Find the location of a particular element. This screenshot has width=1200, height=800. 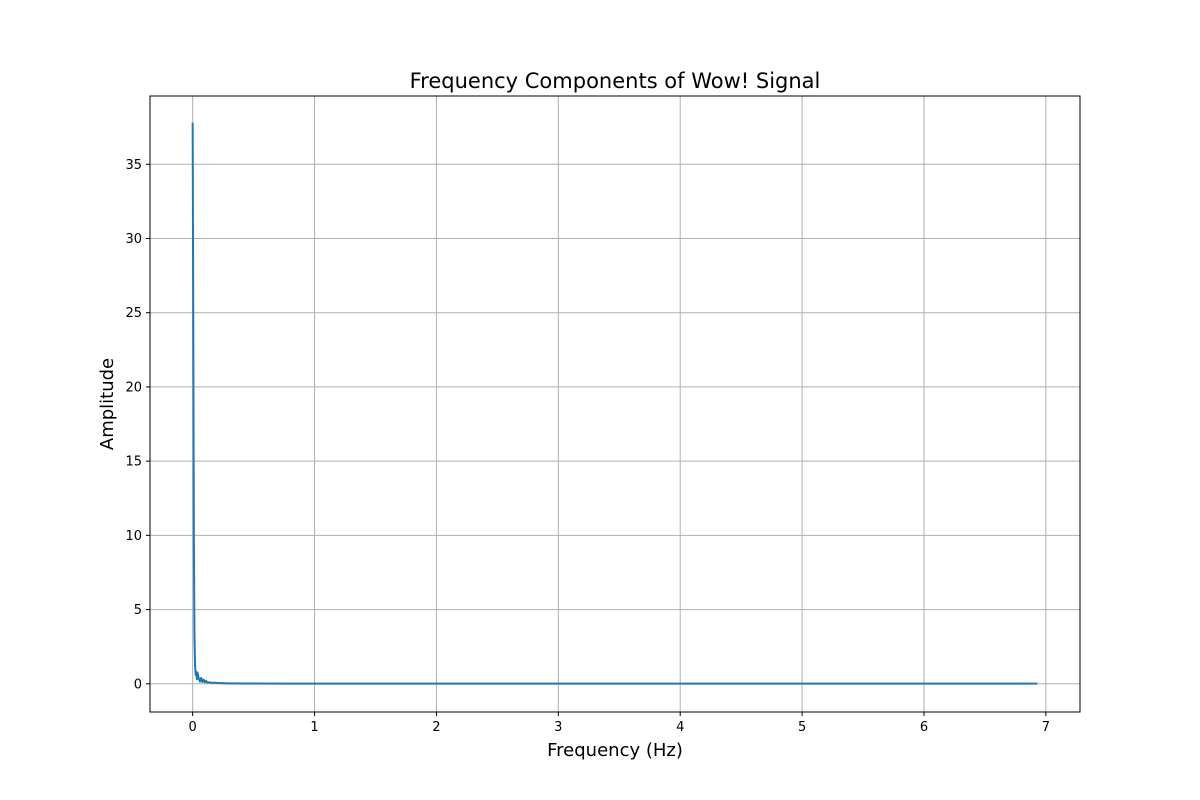

y-tick-label: 20 is located at coordinates (133, 387).